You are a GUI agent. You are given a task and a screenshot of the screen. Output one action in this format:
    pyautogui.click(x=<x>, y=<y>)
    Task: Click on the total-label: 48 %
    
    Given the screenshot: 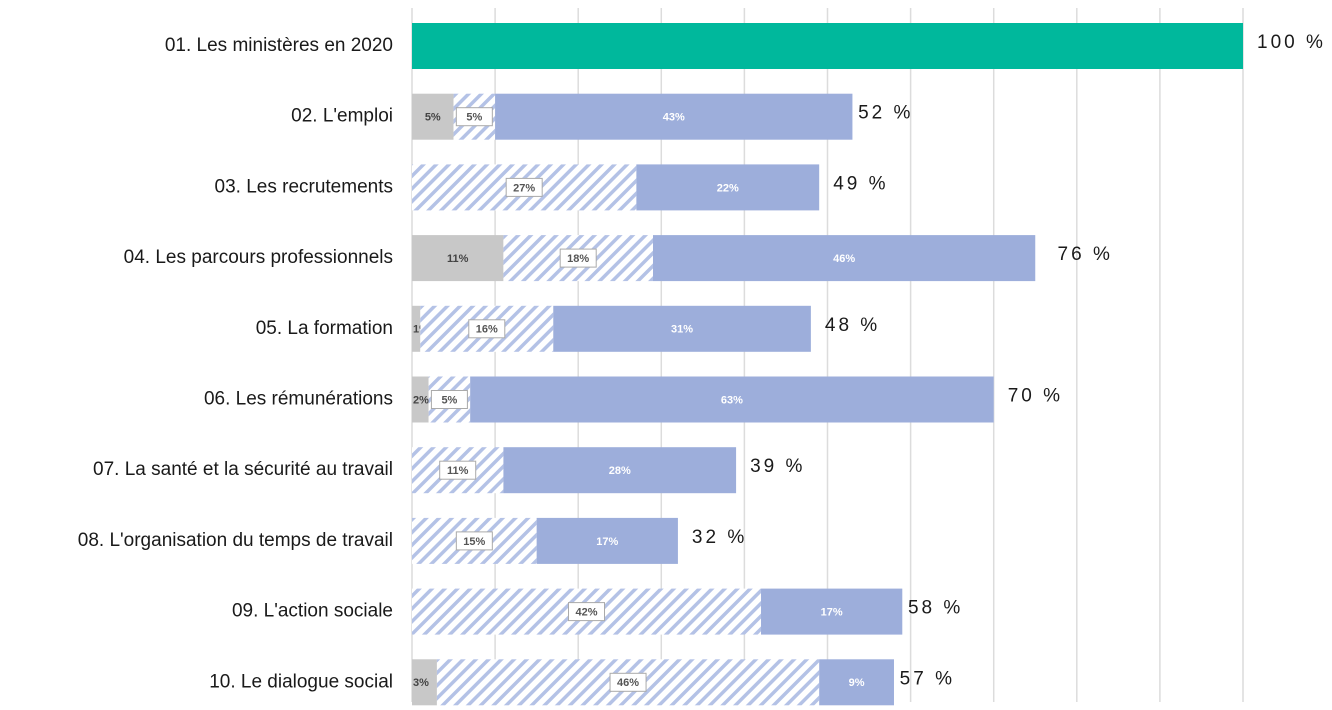 What is the action you would take?
    pyautogui.click(x=852, y=325)
    